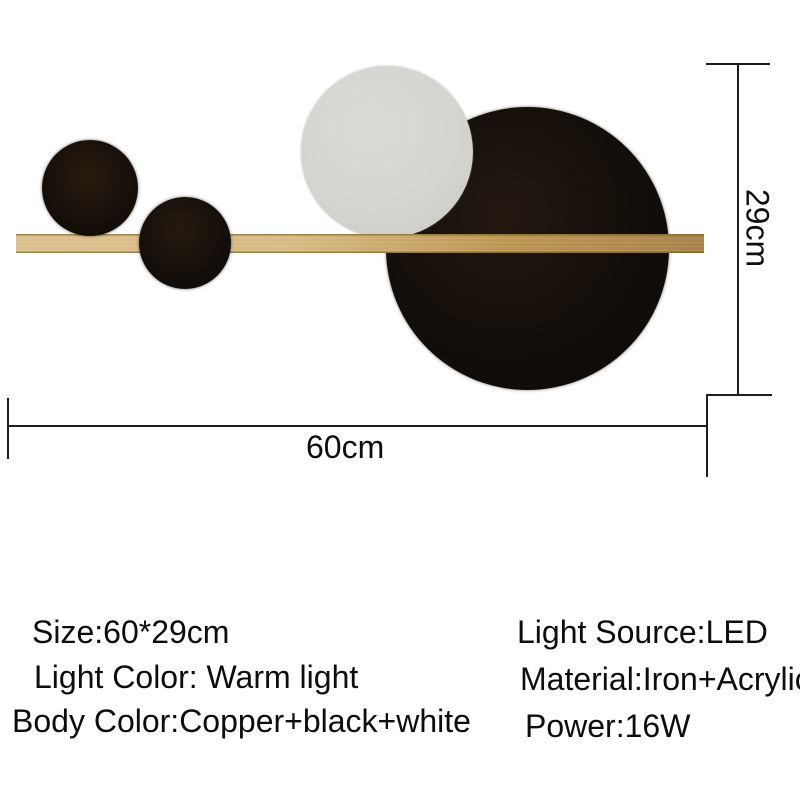 The height and width of the screenshot is (800, 800). Describe the element at coordinates (707, 436) in the screenshot. I see `width-dimension-tick-right` at that location.